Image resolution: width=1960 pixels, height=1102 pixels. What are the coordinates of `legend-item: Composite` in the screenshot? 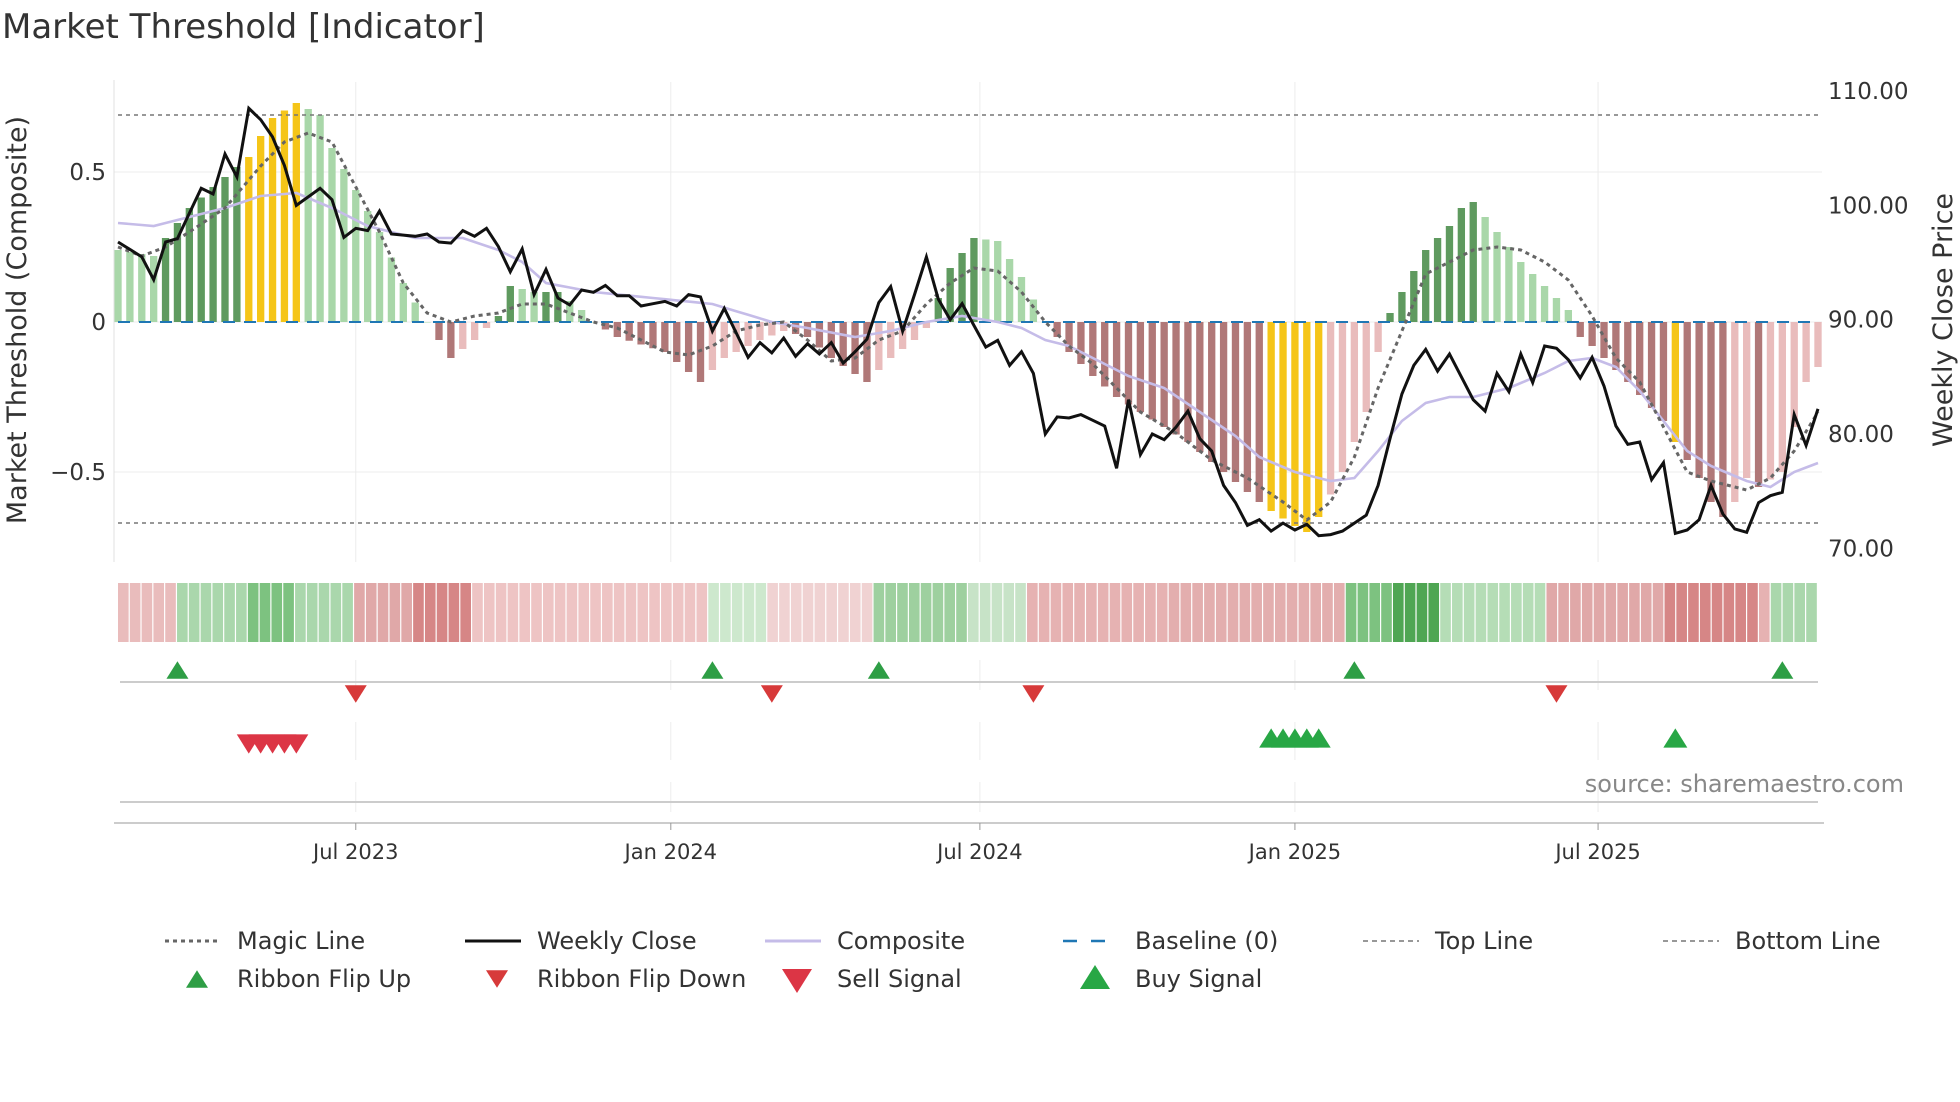 It's located at (865, 941).